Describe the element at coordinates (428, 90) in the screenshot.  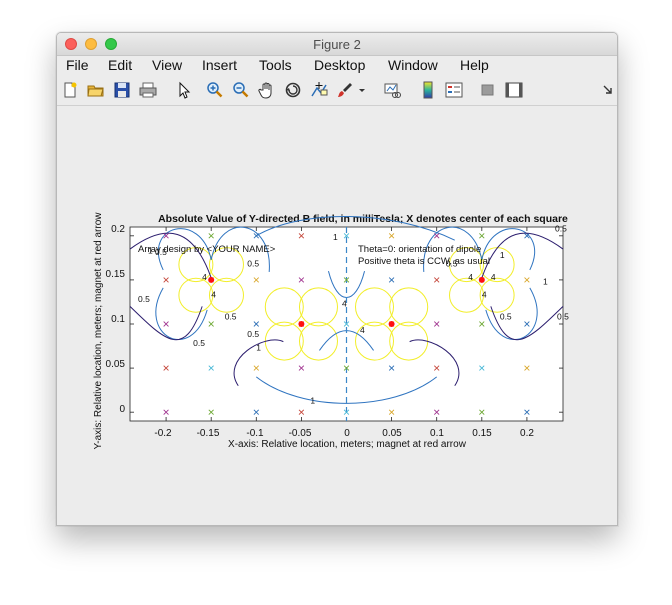
I see `colorbar-icon` at that location.